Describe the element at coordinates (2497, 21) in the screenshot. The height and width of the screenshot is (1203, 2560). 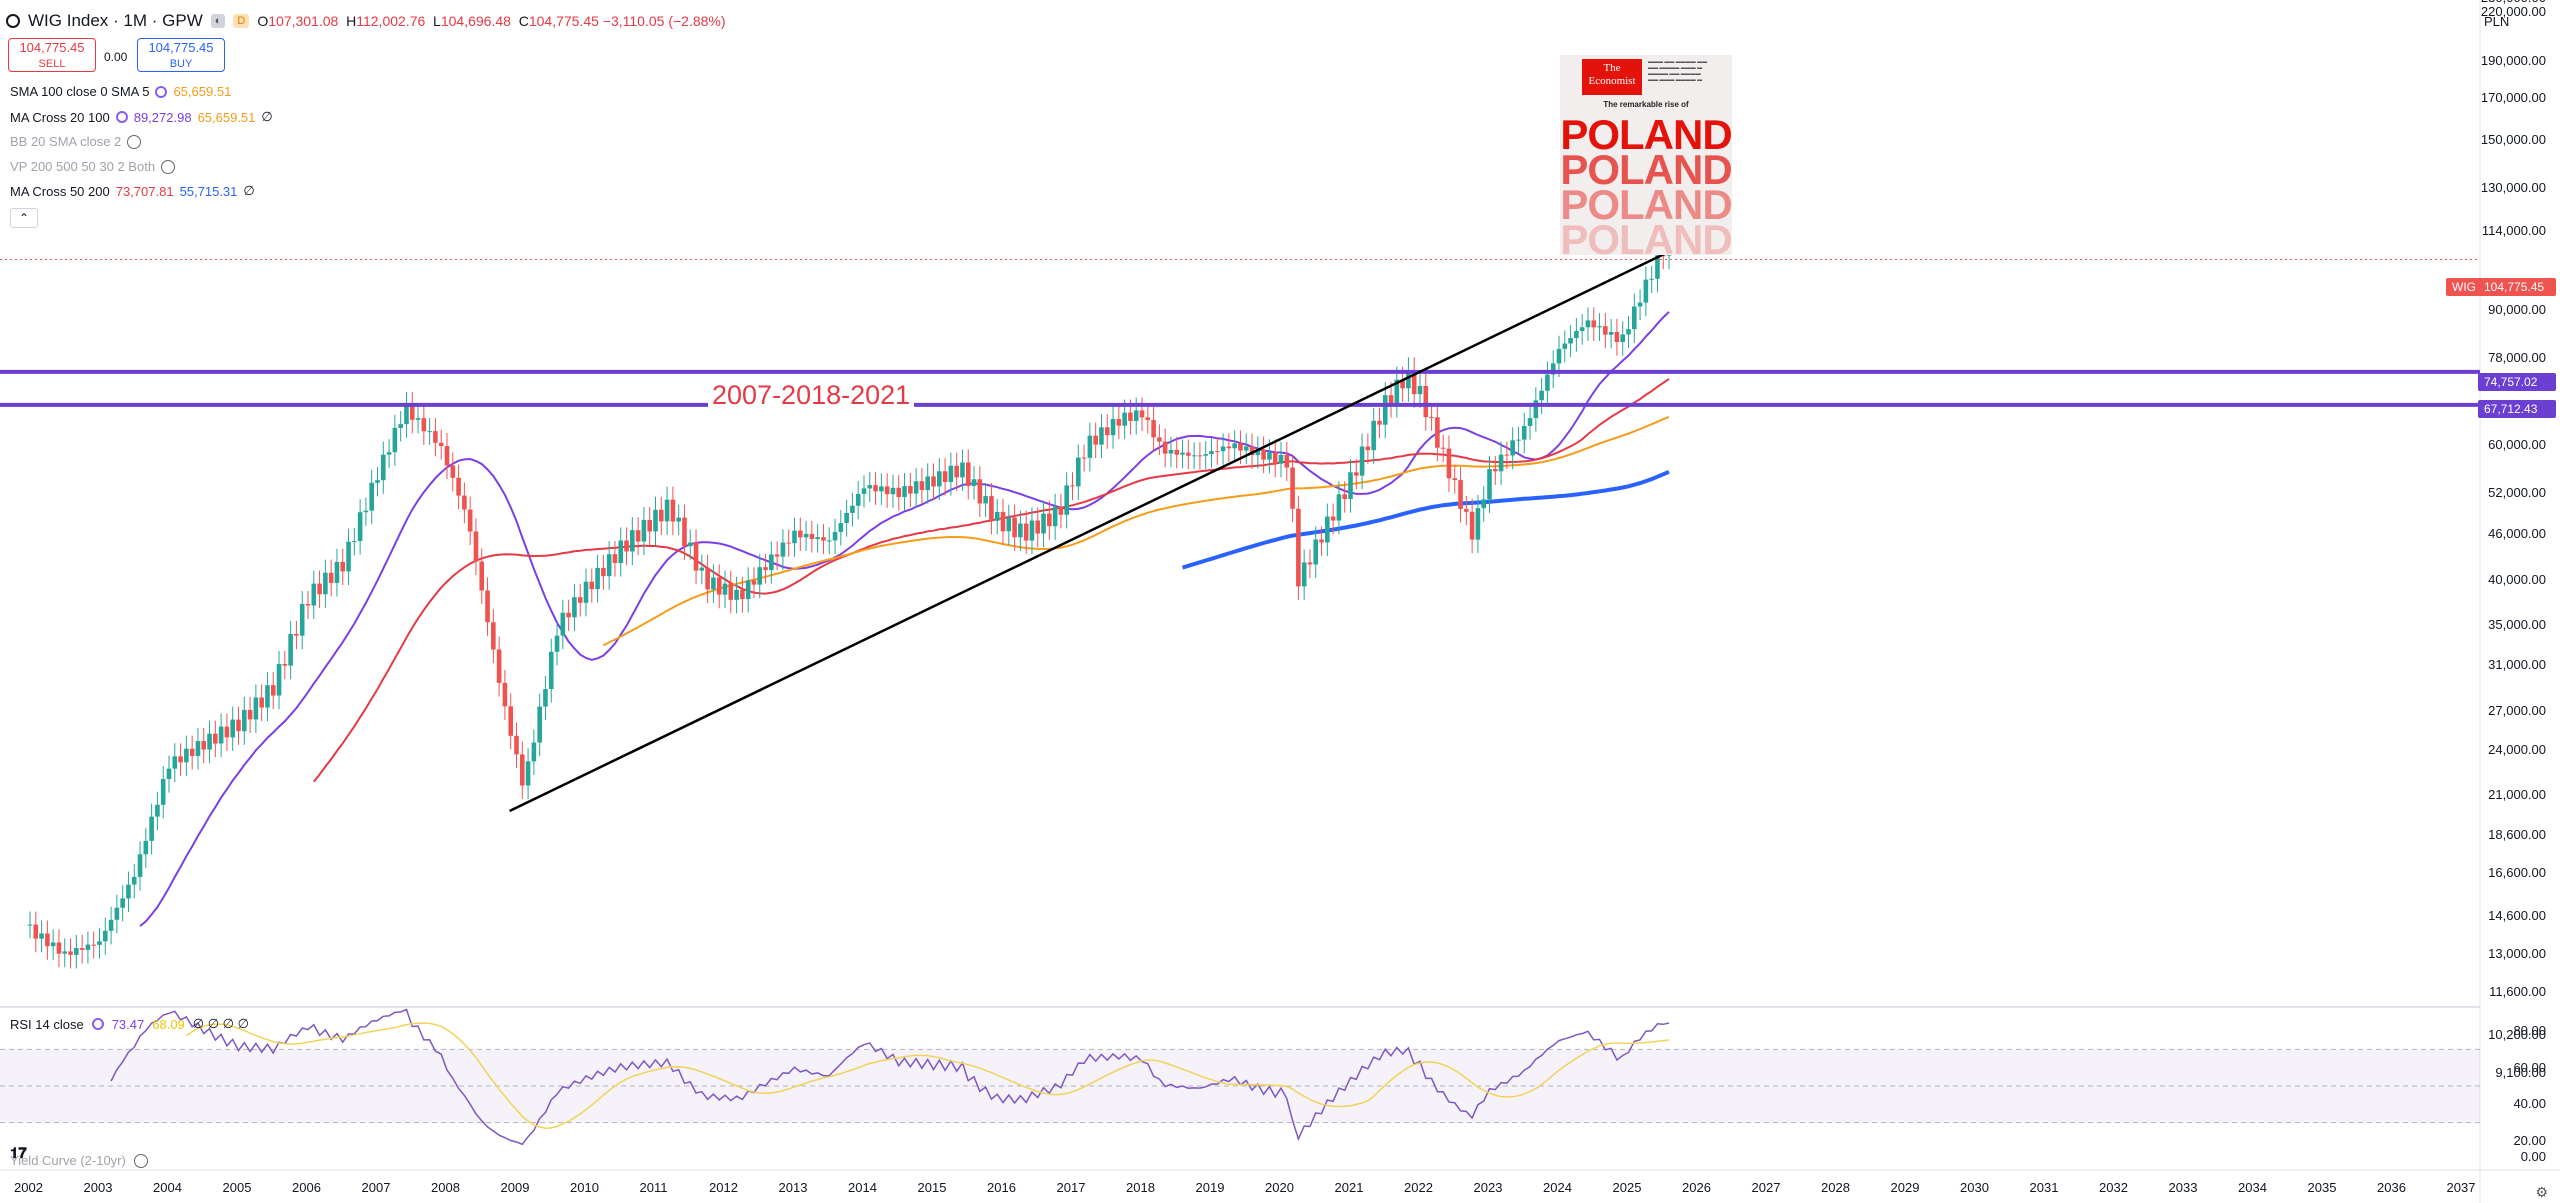
I see `currency-label: PLN` at that location.